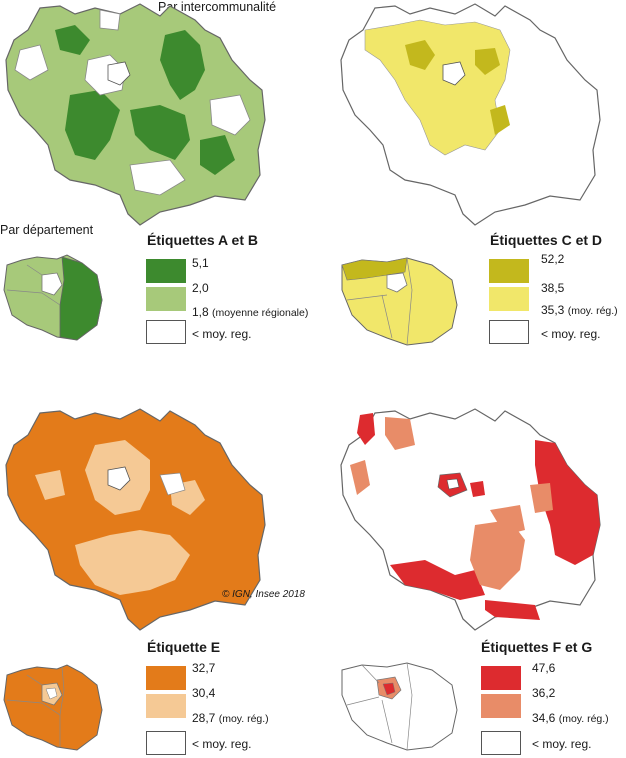 This screenshot has width=626, height=758. What do you see at coordinates (166, 743) in the screenshot?
I see `legend-swatch-e-empty` at bounding box center [166, 743].